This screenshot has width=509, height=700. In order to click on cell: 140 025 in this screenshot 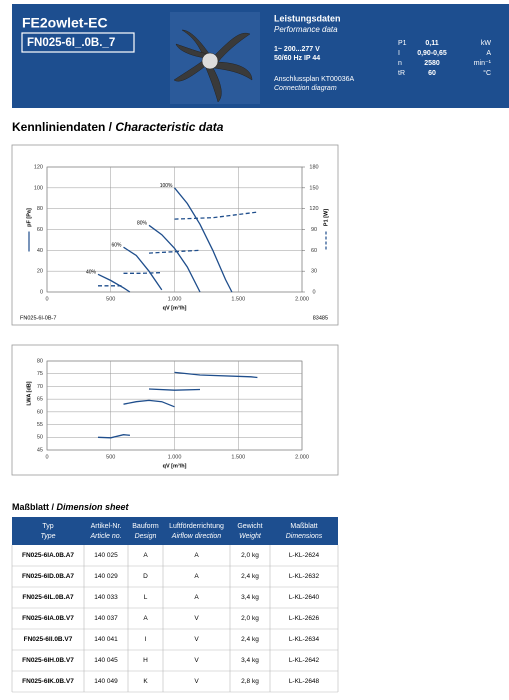, I will do `click(106, 555)`.